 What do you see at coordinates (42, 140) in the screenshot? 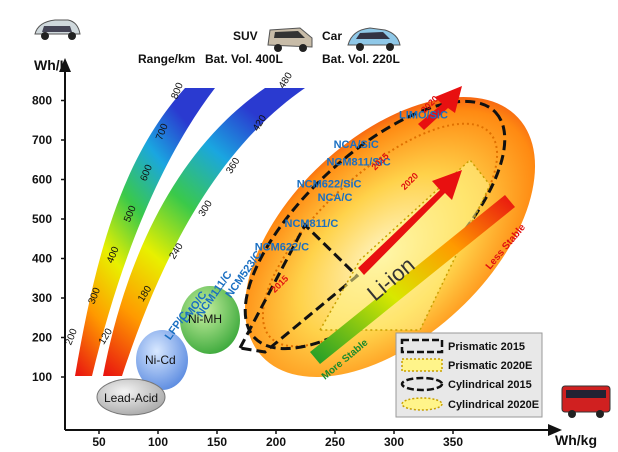
I see `y-tick-label: 700` at bounding box center [42, 140].